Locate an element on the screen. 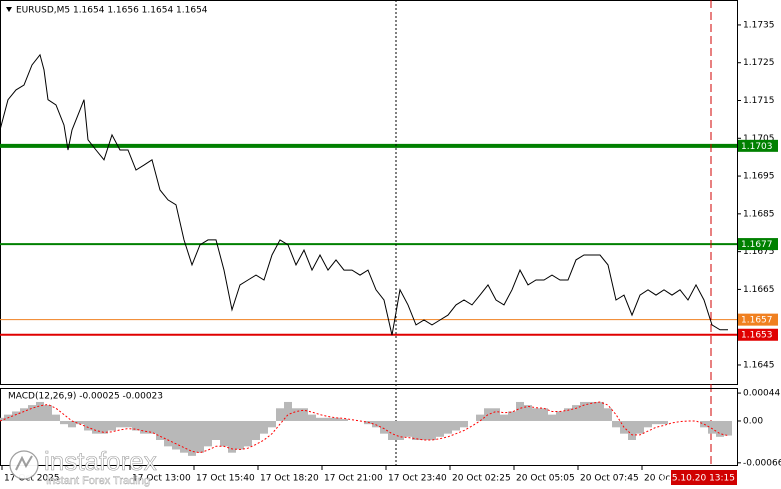  y-tick-label: 1.1735 is located at coordinates (759, 25).